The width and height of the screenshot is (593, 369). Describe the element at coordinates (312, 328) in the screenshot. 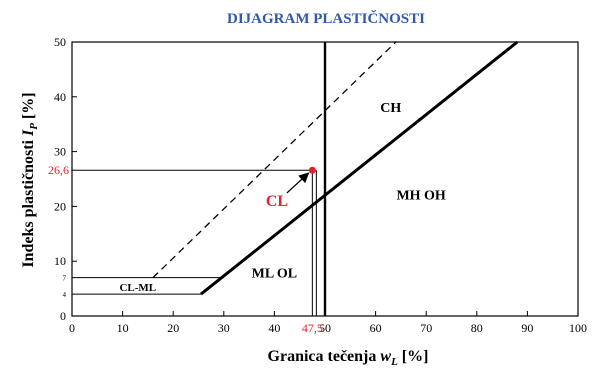

I see `point-x-label: 47,5` at that location.